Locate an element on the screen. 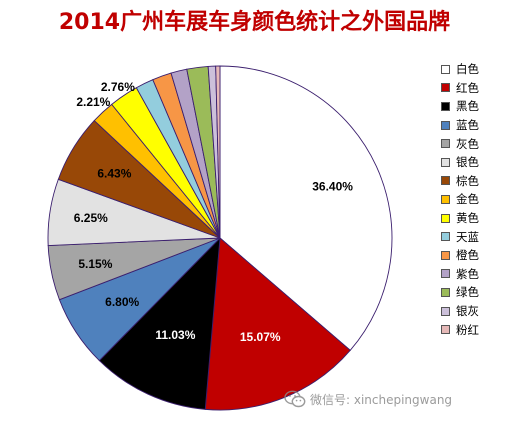 The width and height of the screenshot is (509, 421). legend-item-3: 黑色 is located at coordinates (475, 106).